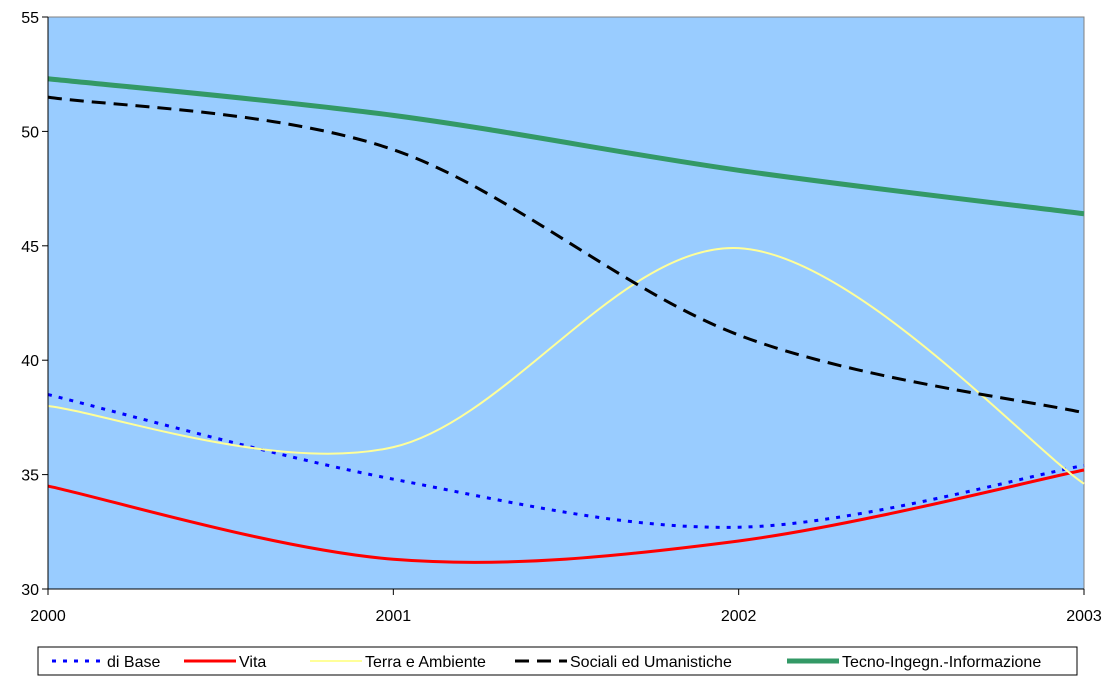 Image resolution: width=1111 pixels, height=677 pixels. Describe the element at coordinates (566, 516) in the screenshot. I see `series-line-vita` at that location.